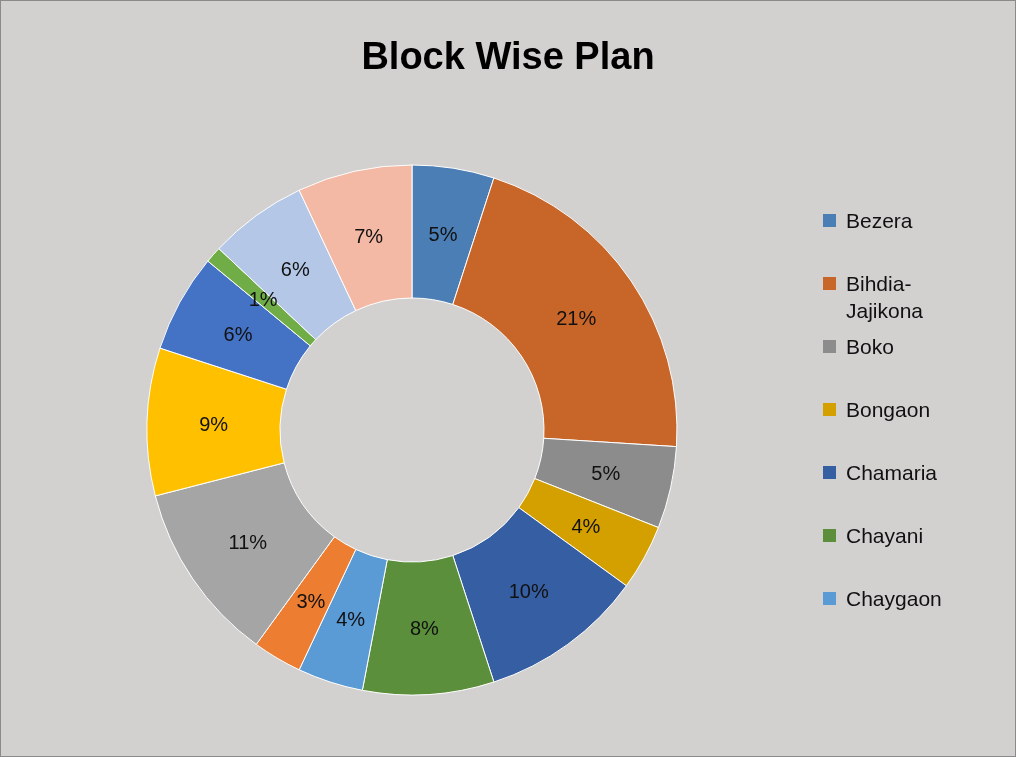  What do you see at coordinates (508, 56) in the screenshot?
I see `chart-title: Block Wise Plan` at bounding box center [508, 56].